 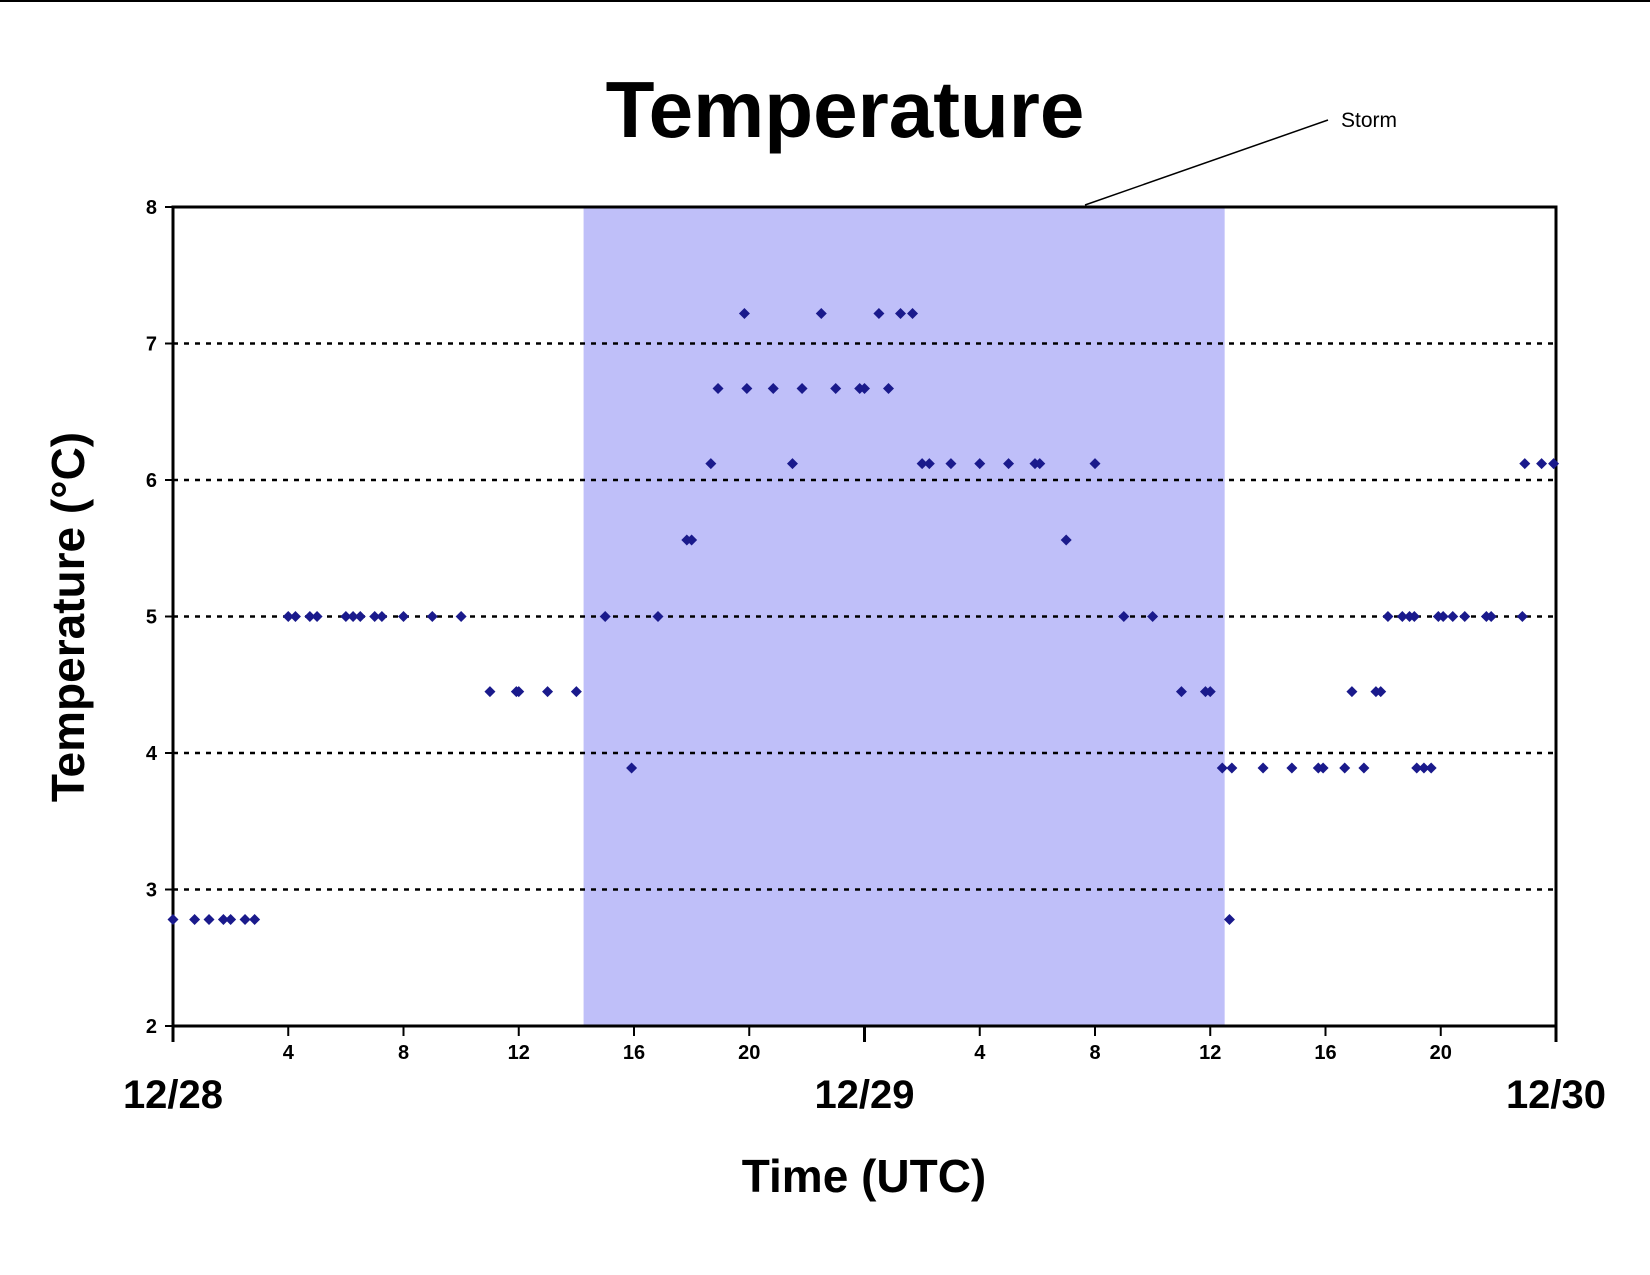 I want to click on y-tick-label: 3, so click(x=151, y=891).